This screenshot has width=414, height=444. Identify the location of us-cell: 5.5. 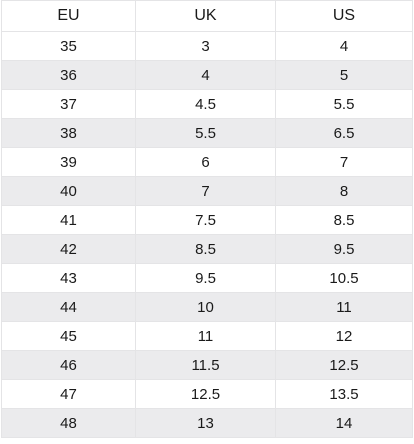
(344, 104).